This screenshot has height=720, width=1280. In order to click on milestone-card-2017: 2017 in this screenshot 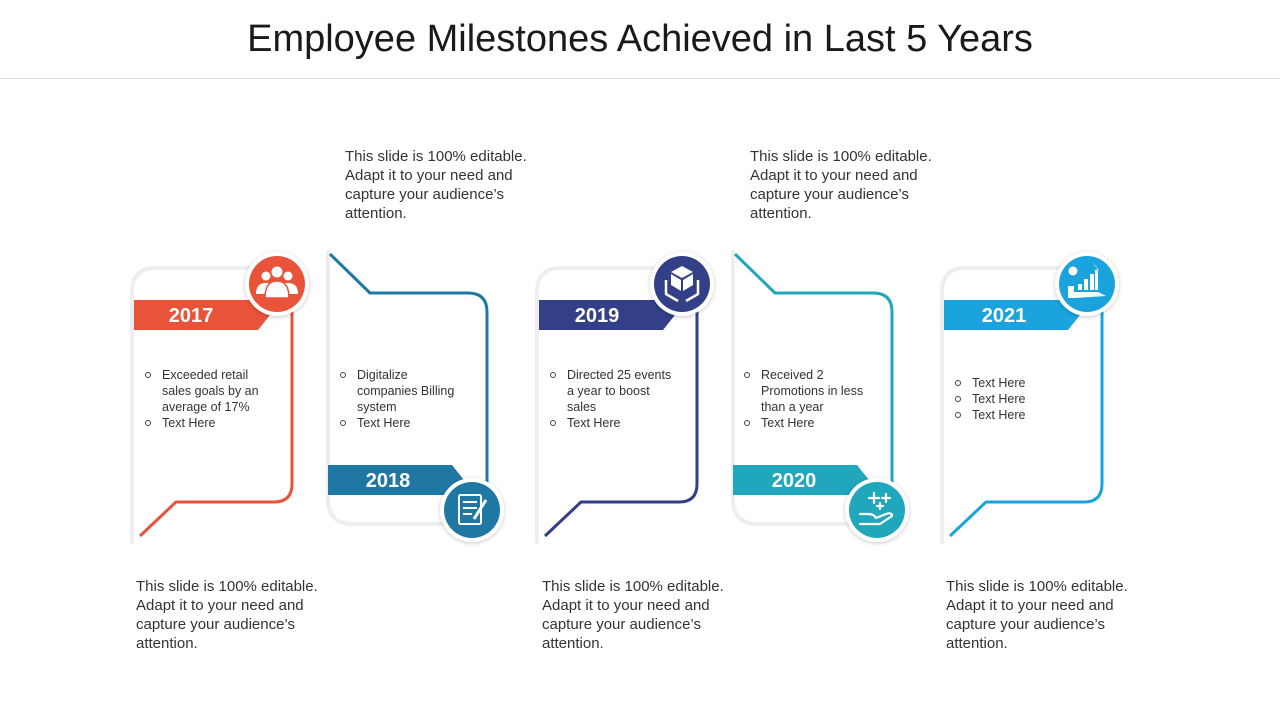, I will do `click(219, 398)`.